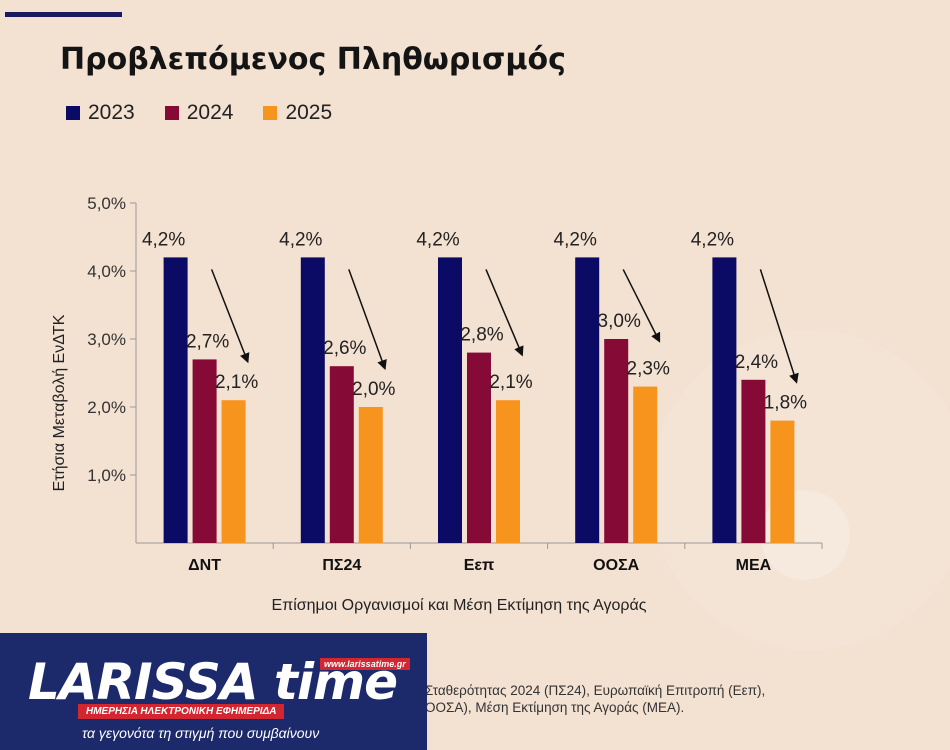 This screenshot has height=750, width=950. I want to click on top-accent-rule, so click(63, 14).